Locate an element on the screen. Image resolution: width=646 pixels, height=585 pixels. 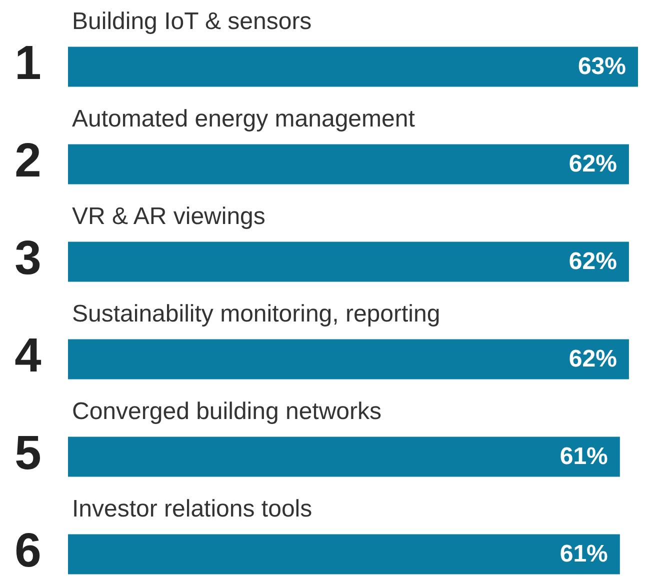
y-tick-label: Building IoT & sensors is located at coordinates (192, 21).